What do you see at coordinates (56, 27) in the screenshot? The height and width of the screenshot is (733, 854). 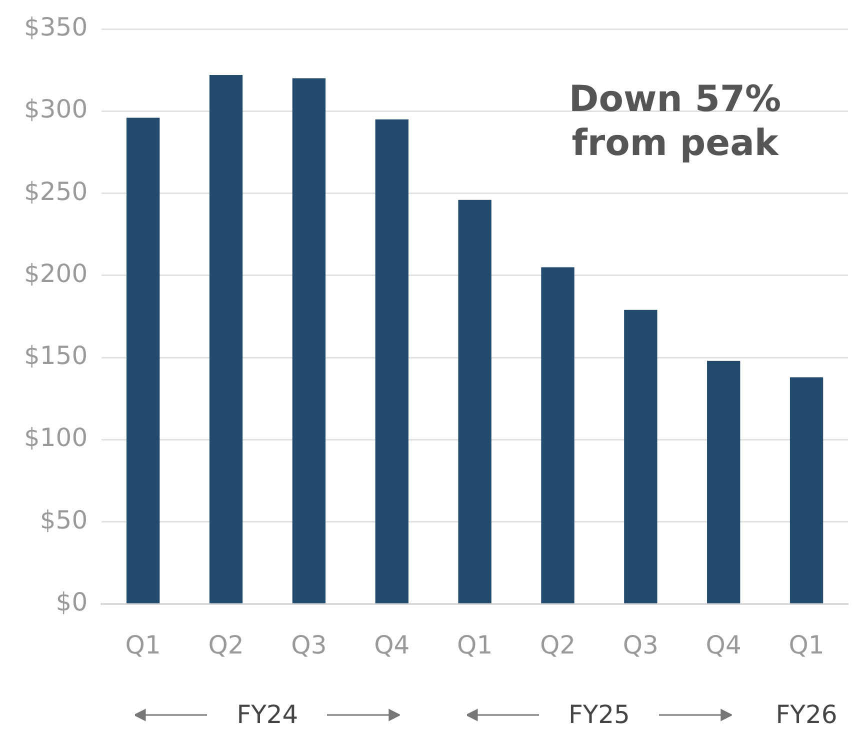 I see `y-tick-label: $350` at bounding box center [56, 27].